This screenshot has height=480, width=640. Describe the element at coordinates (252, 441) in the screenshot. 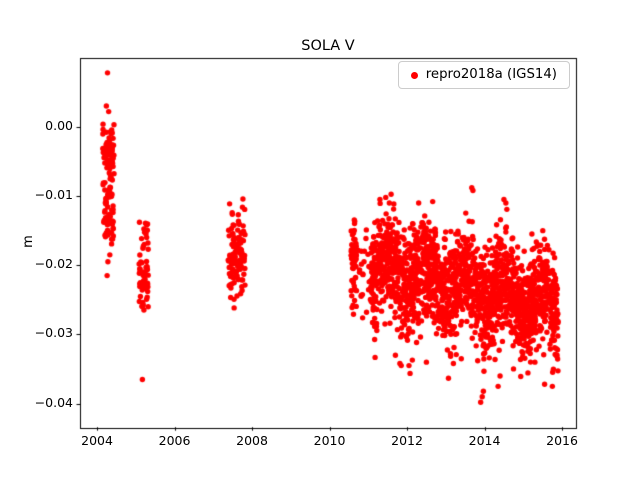

I see `x-tick-label: 2008` at that location.